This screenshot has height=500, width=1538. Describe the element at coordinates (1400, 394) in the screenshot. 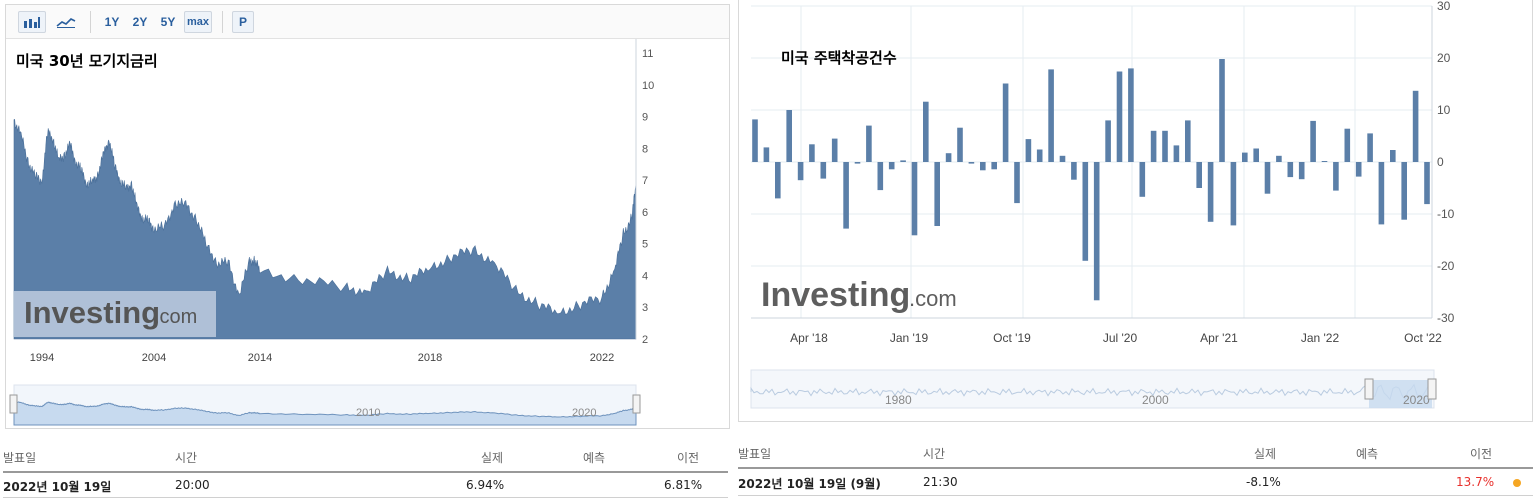

I see `navigator-selection` at that location.